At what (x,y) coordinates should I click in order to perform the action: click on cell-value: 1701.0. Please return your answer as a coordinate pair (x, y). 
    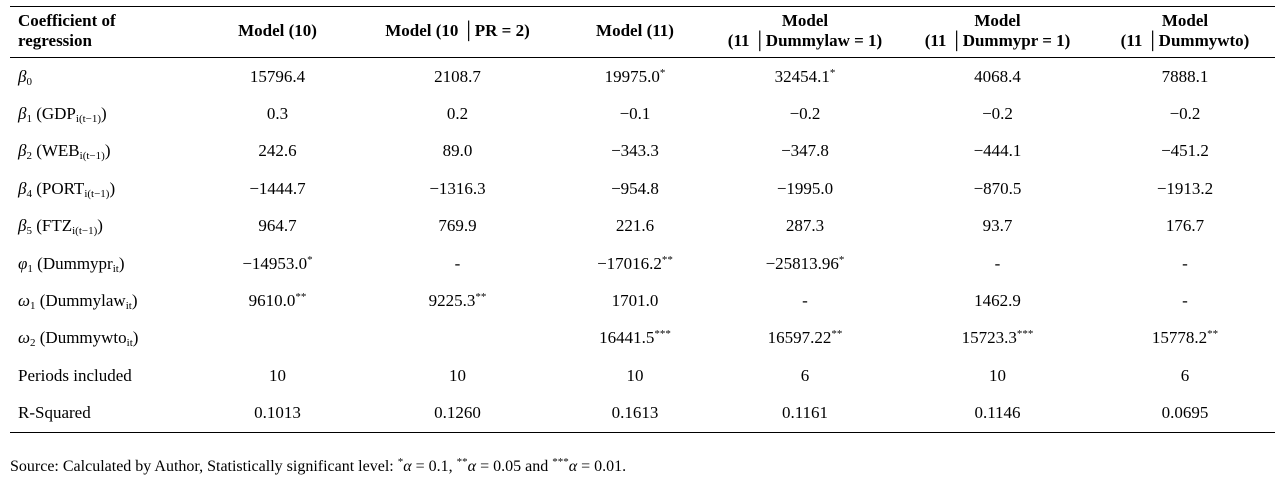
    Looking at the image, I should click on (635, 301).